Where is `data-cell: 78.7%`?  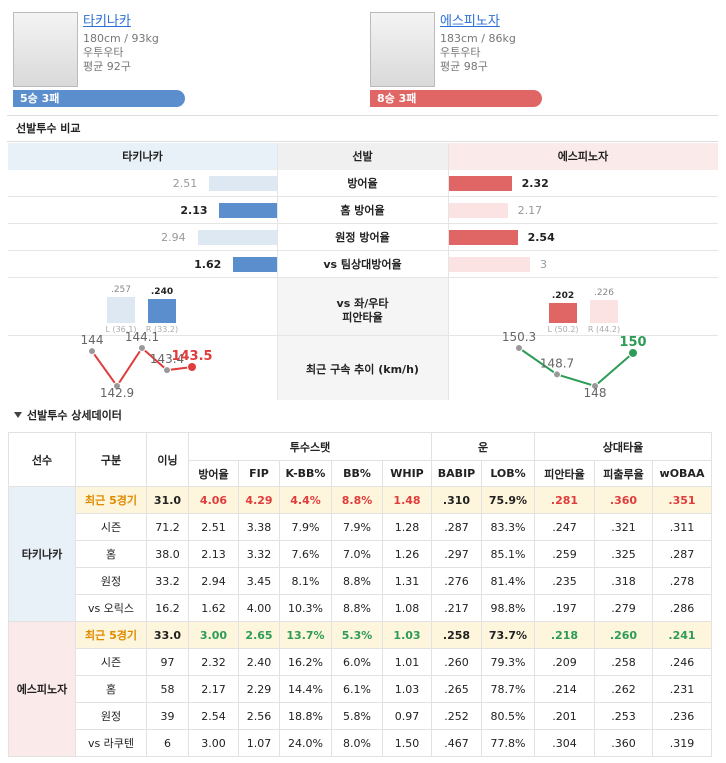 data-cell: 78.7% is located at coordinates (508, 689).